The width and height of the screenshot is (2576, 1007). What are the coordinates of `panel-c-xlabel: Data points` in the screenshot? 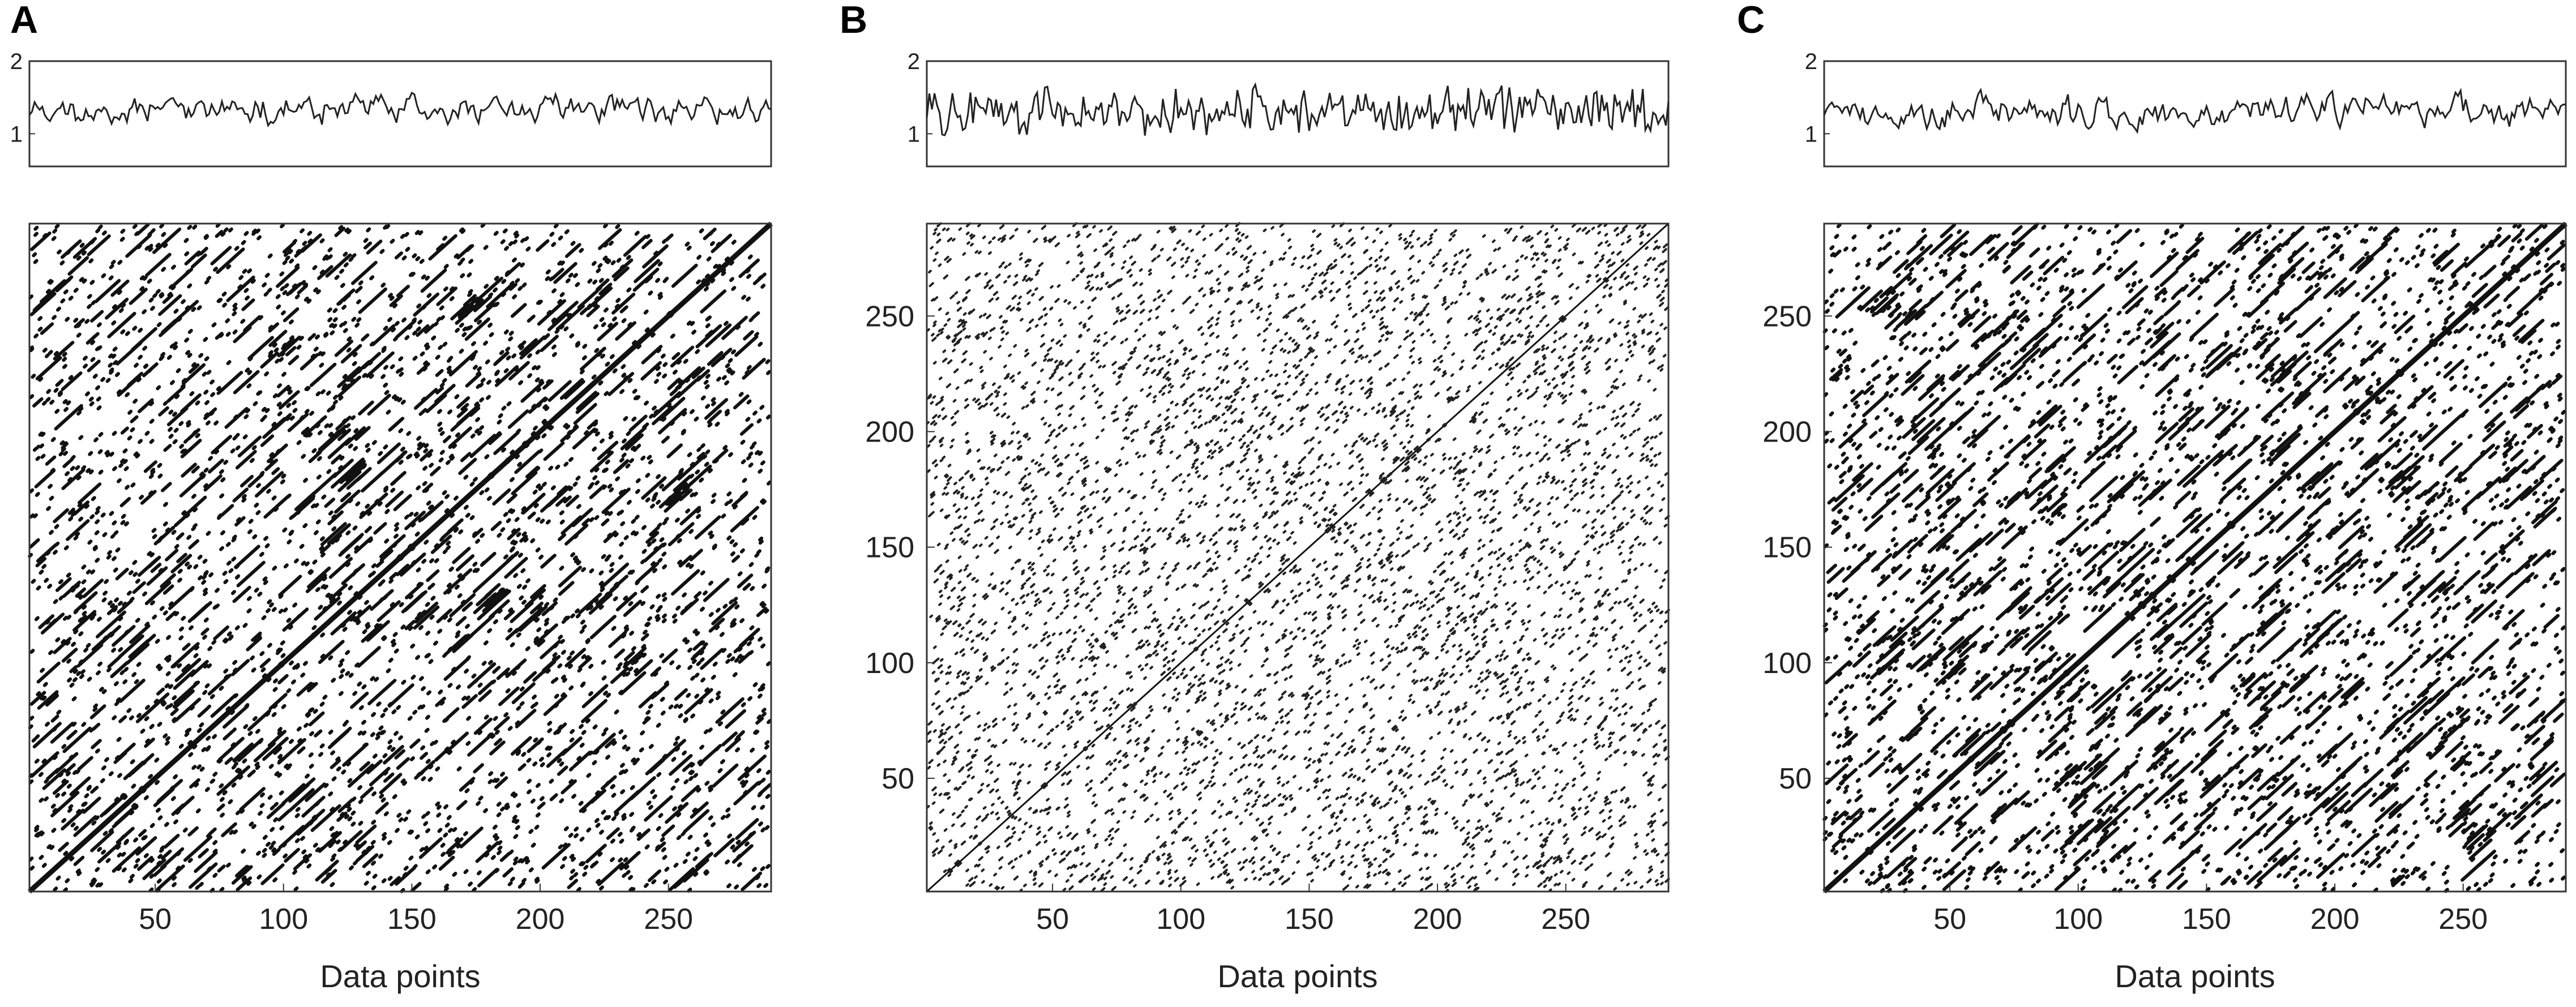 It's located at (2195, 976).